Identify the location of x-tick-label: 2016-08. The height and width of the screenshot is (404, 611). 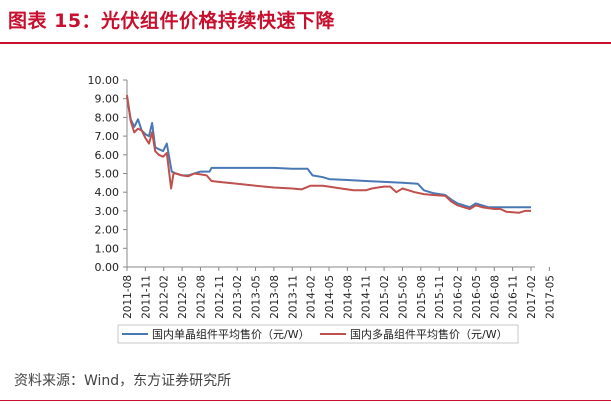
(495, 297).